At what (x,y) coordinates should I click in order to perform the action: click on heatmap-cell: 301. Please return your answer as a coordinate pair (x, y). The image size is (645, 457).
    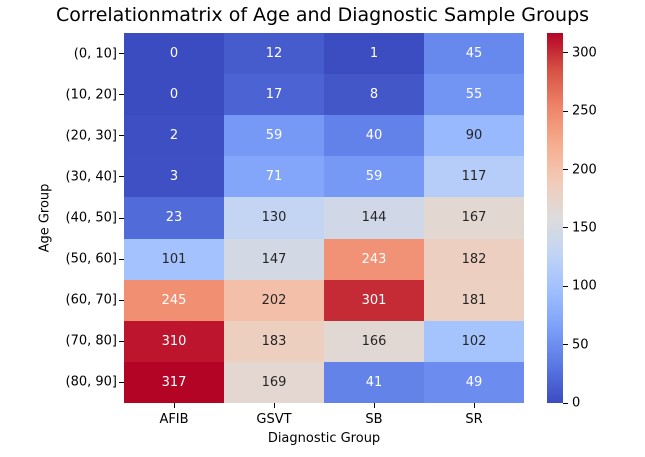
    Looking at the image, I should click on (374, 300).